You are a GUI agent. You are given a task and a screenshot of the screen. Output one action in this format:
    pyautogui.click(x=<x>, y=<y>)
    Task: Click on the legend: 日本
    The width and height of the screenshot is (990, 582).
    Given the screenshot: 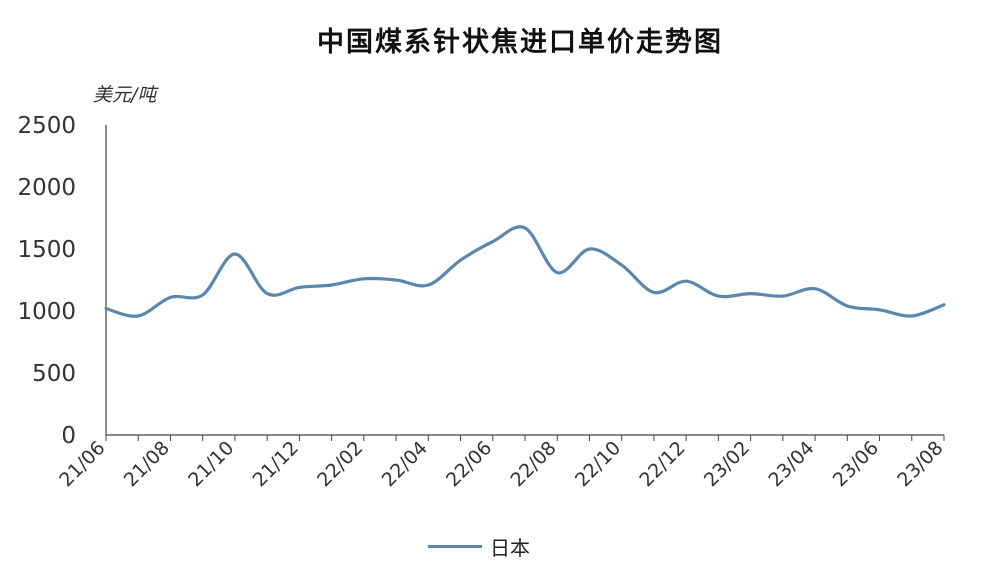 What is the action you would take?
    pyautogui.click(x=479, y=546)
    